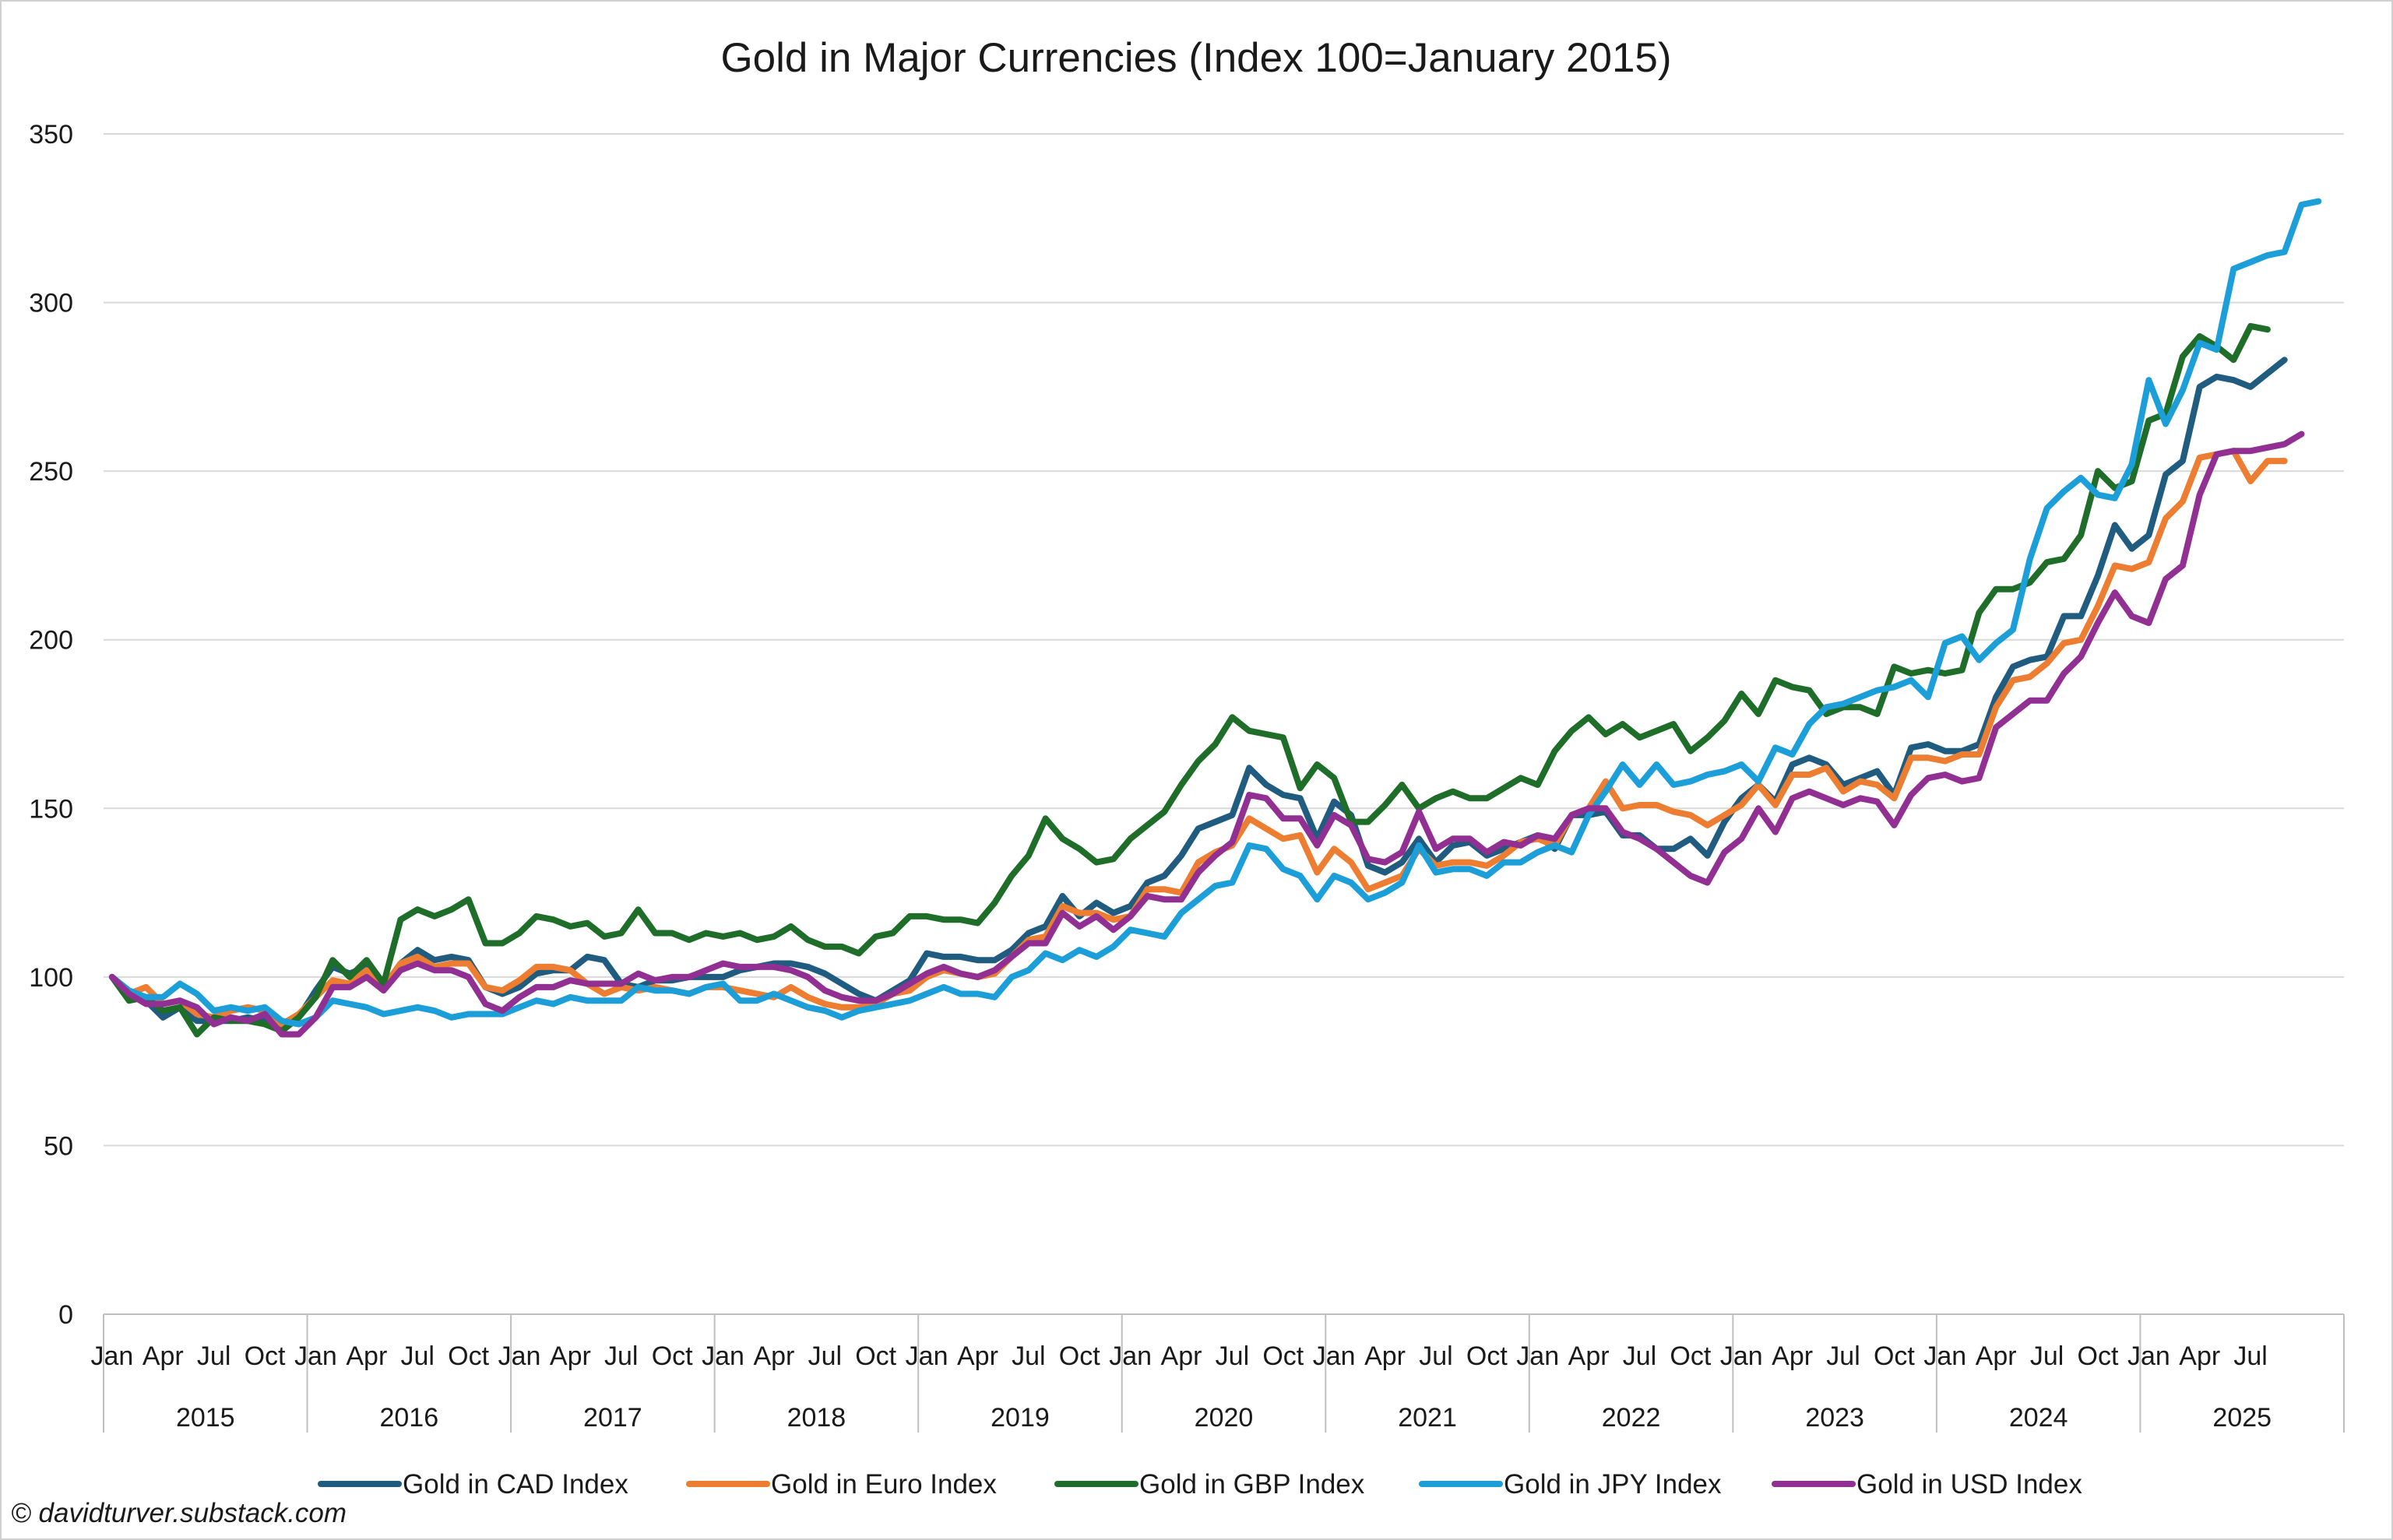 Image resolution: width=2393 pixels, height=1540 pixels. What do you see at coordinates (58, 1146) in the screenshot?
I see `y-tick-label: 50` at bounding box center [58, 1146].